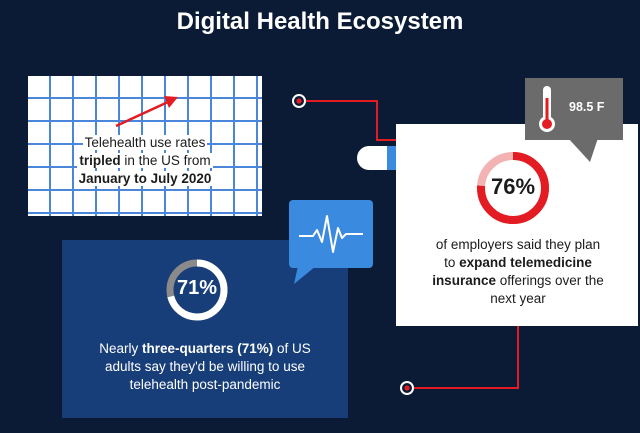 This screenshot has height=433, width=640. I want to click on thermometer-bubble: 98.5 F, so click(574, 109).